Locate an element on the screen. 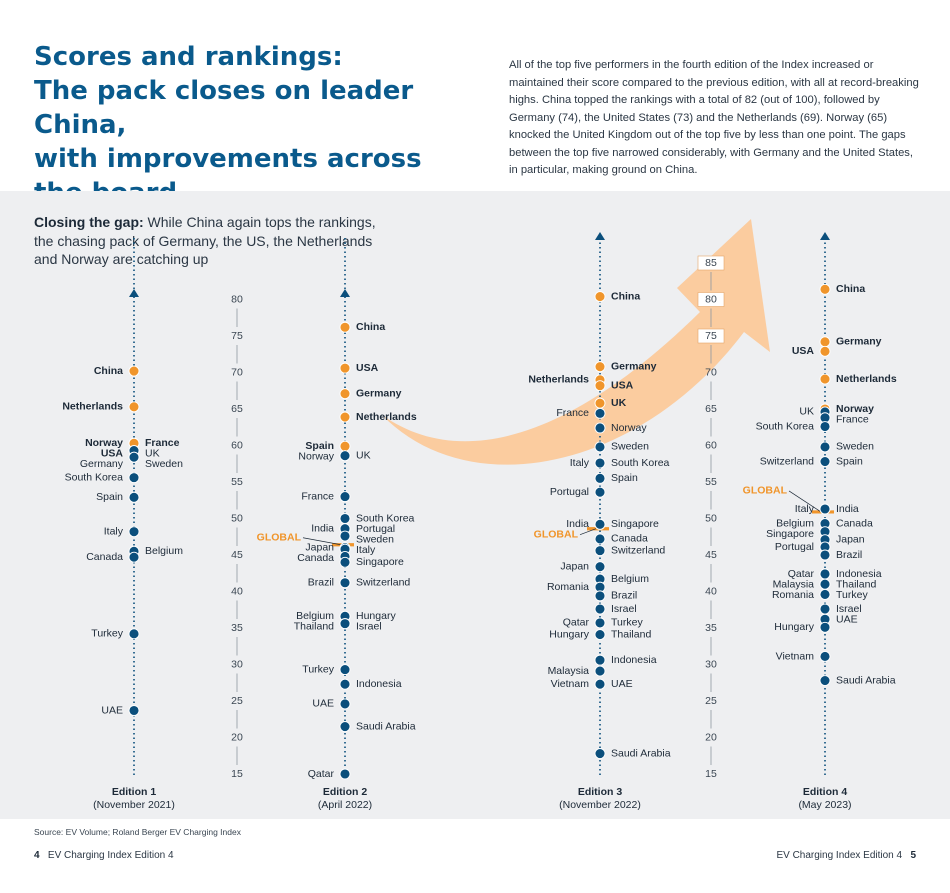 Image resolution: width=950 pixels, height=893 pixels. scale-tick-label: 55 is located at coordinates (237, 482).